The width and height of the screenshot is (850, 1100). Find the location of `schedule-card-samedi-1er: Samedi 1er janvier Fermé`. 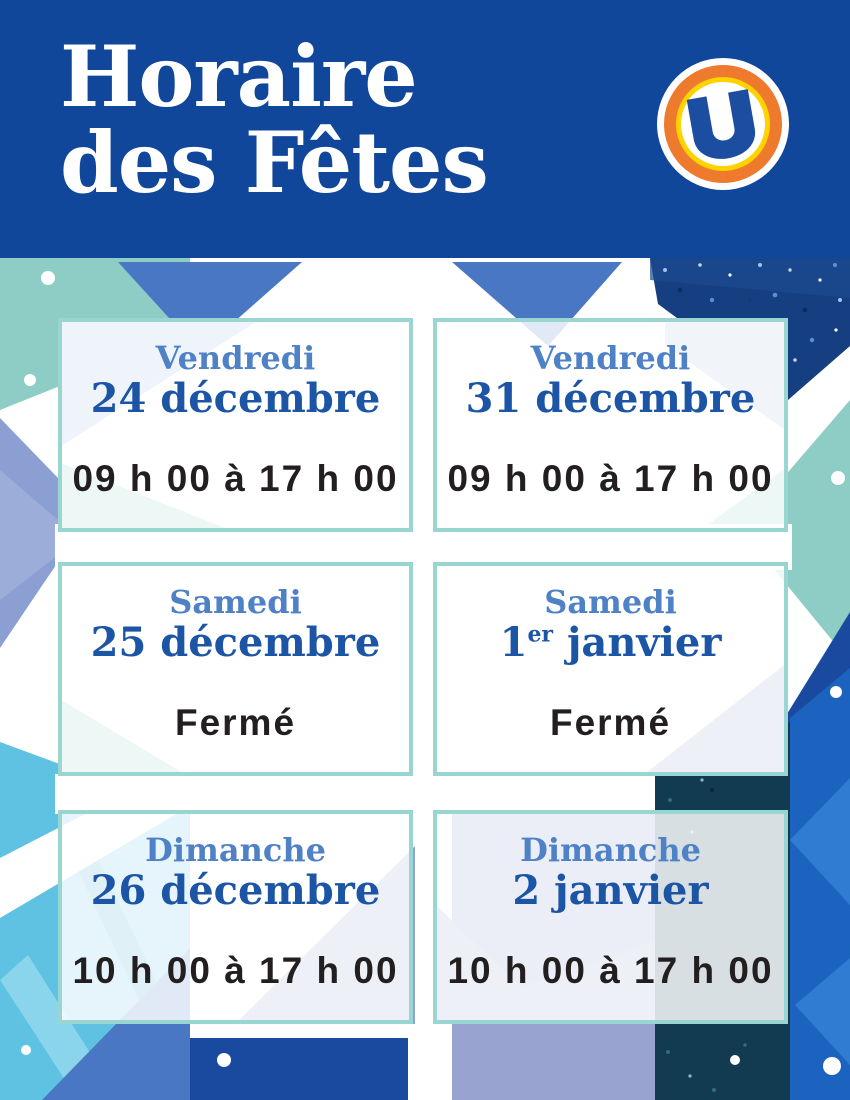

schedule-card-samedi-1er: Samedi 1er janvier Fermé is located at coordinates (610, 669).